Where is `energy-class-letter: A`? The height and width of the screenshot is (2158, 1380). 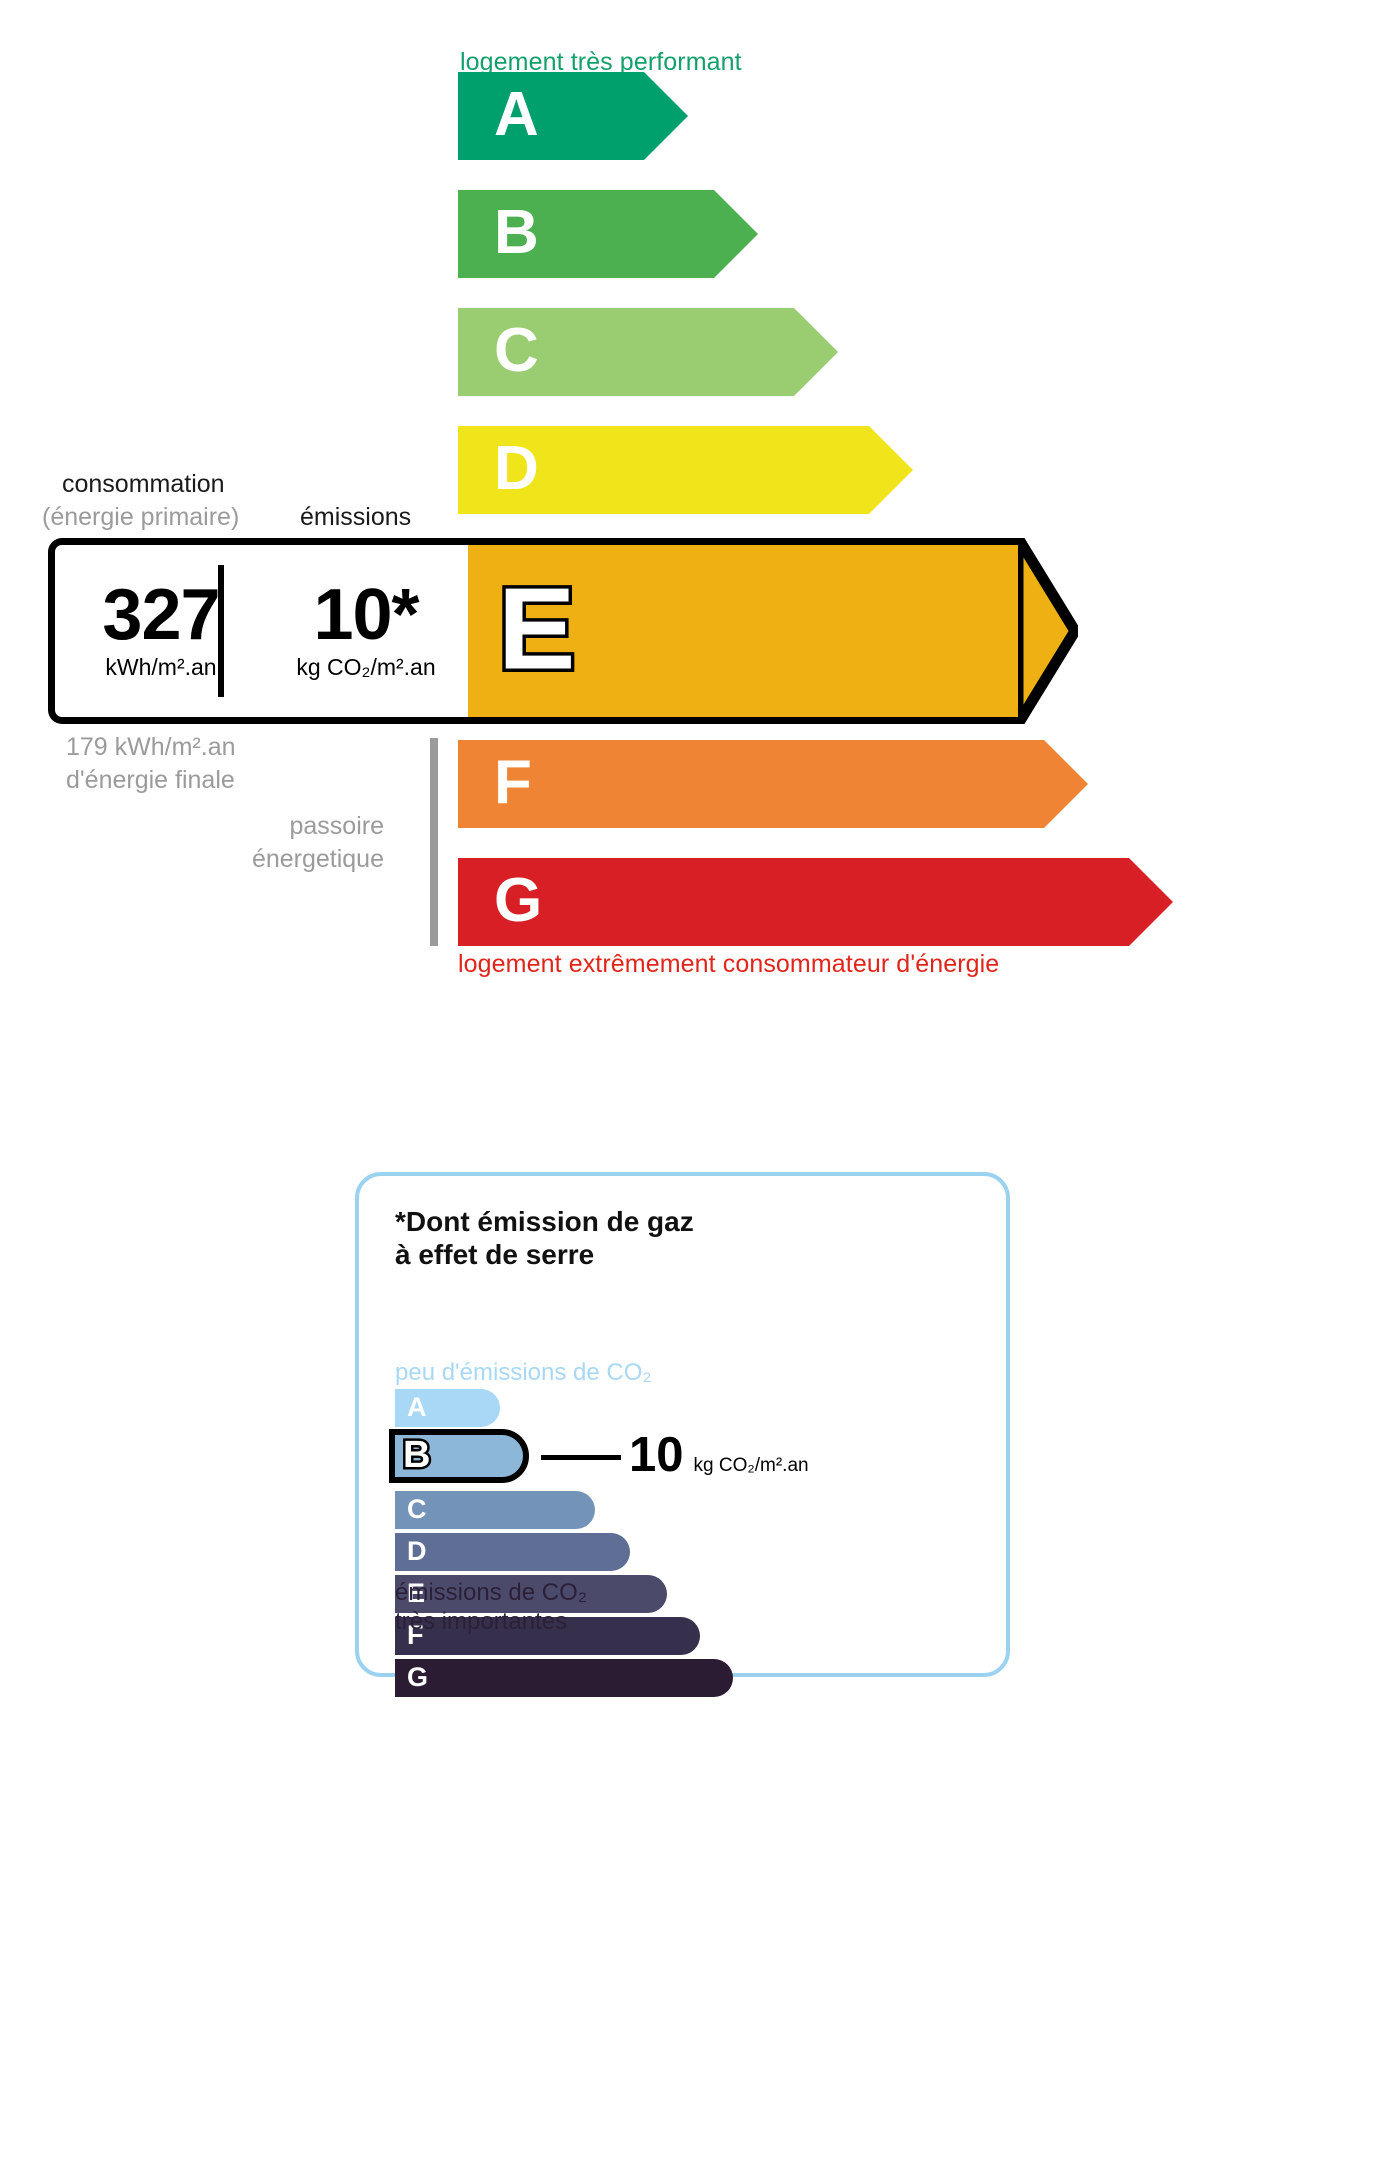 energy-class-letter: A is located at coordinates (516, 114).